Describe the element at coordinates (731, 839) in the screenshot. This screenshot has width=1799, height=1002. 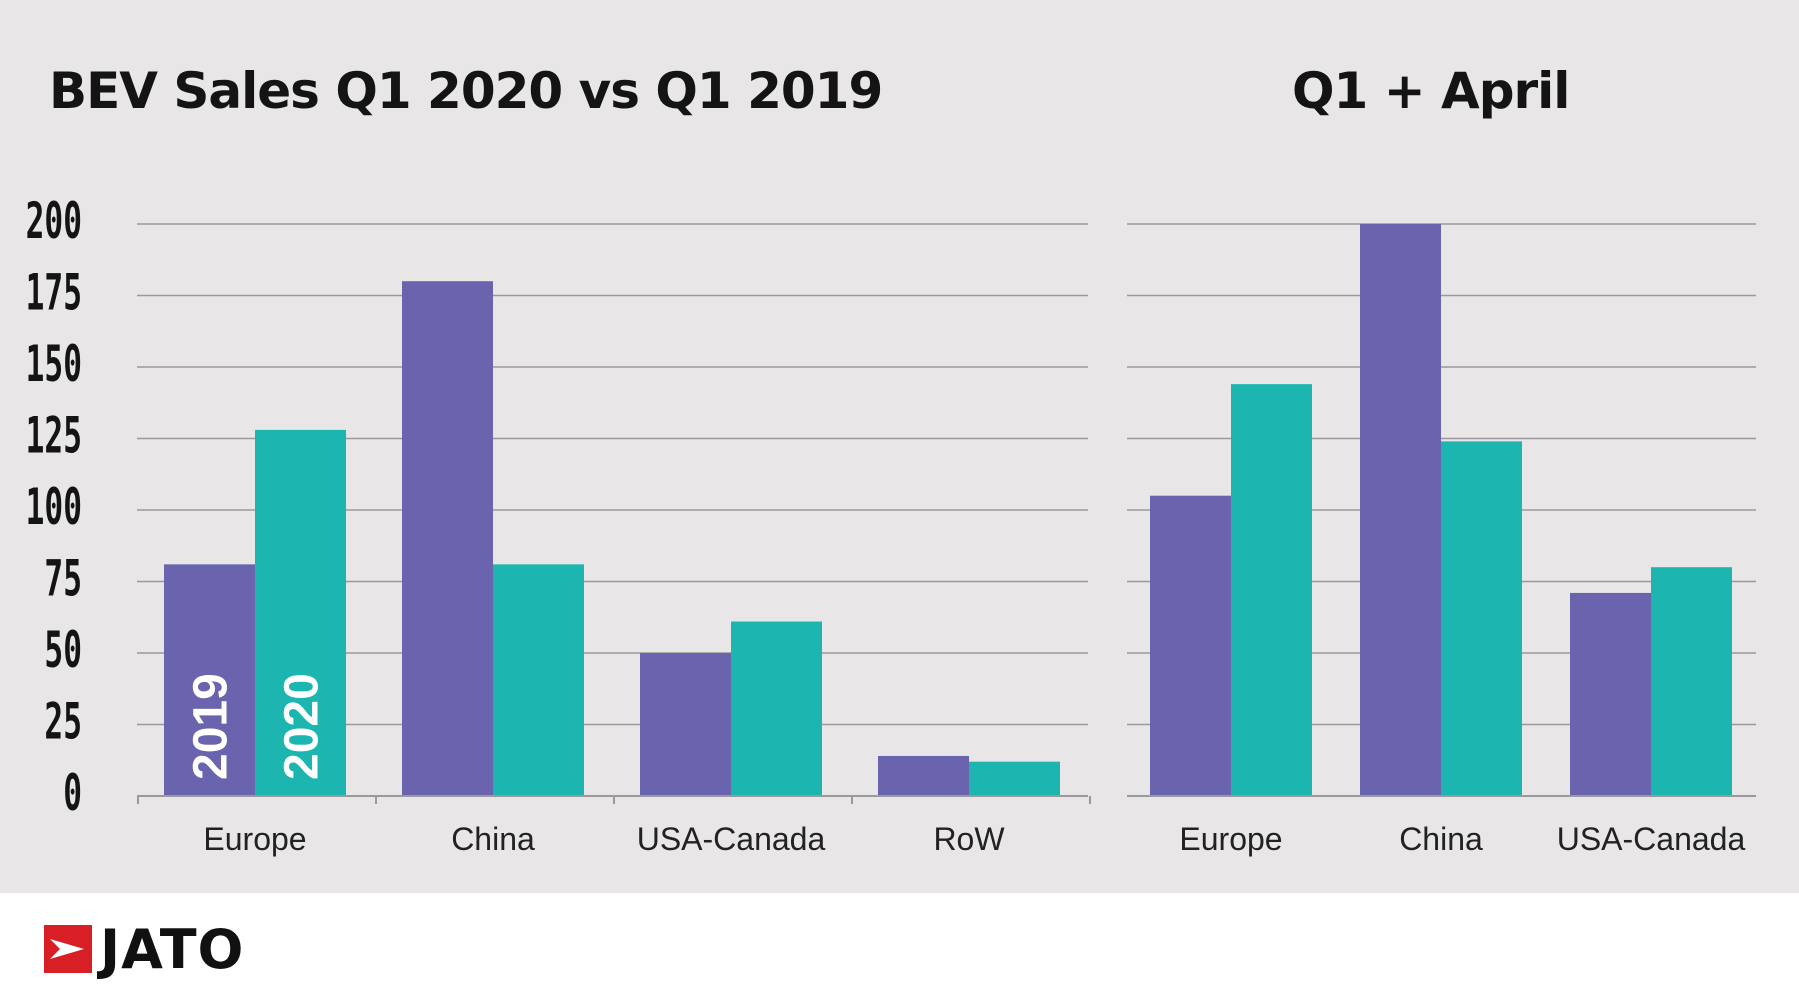
I see `x-tick-label-left-usa-canada: USA-Canada` at that location.